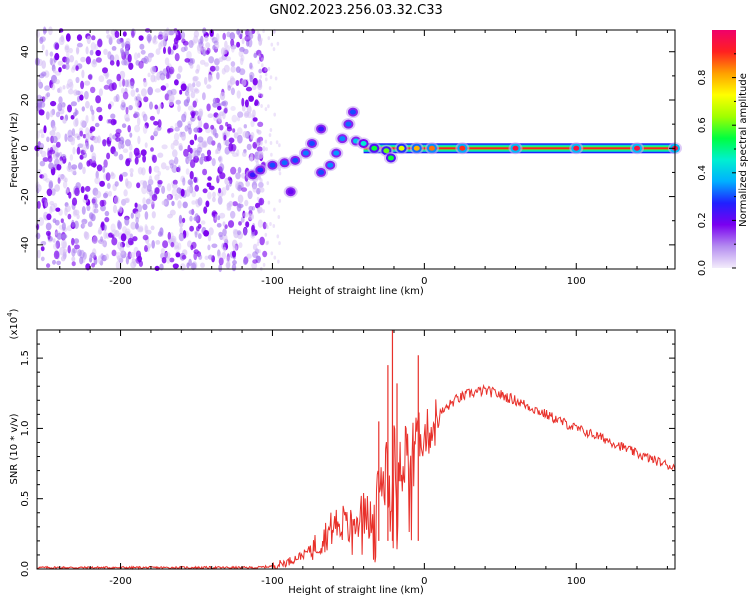 This screenshot has height=600, width=750. What do you see at coordinates (290, 192) in the screenshot?
I see `signal-point` at bounding box center [290, 192].